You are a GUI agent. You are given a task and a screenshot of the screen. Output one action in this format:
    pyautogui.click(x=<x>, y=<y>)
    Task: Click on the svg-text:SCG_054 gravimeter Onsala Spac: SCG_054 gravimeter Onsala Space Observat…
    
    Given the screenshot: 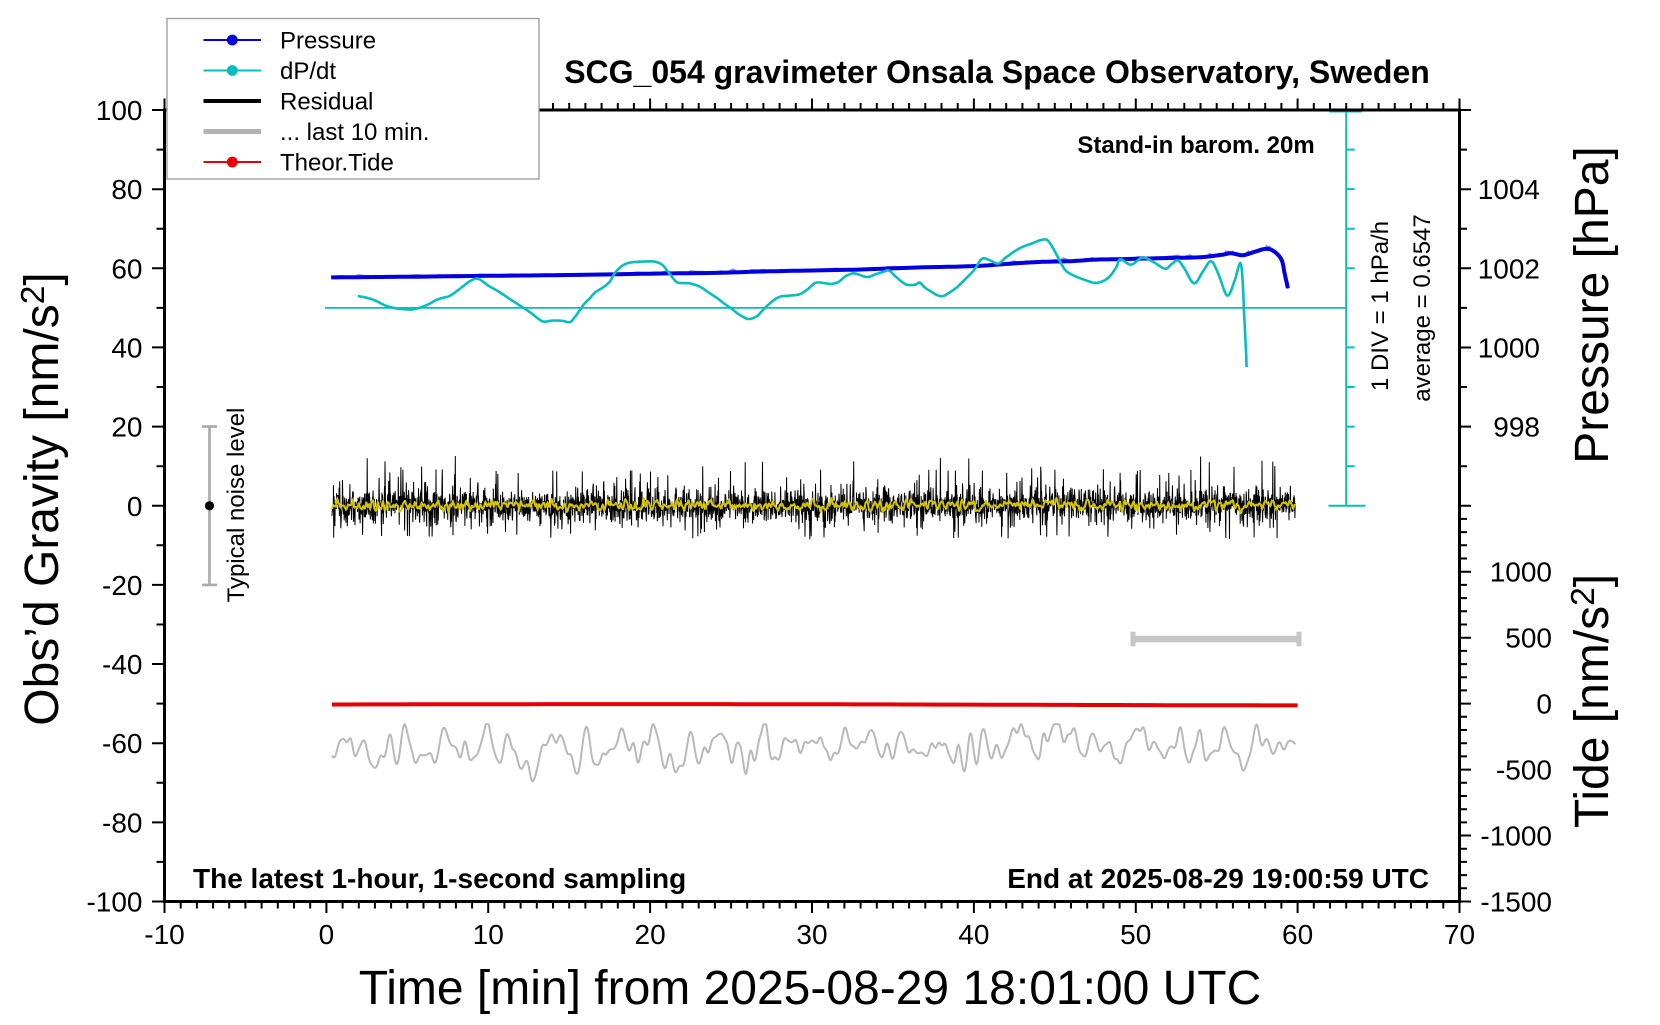 What is the action you would take?
    pyautogui.click(x=997, y=72)
    